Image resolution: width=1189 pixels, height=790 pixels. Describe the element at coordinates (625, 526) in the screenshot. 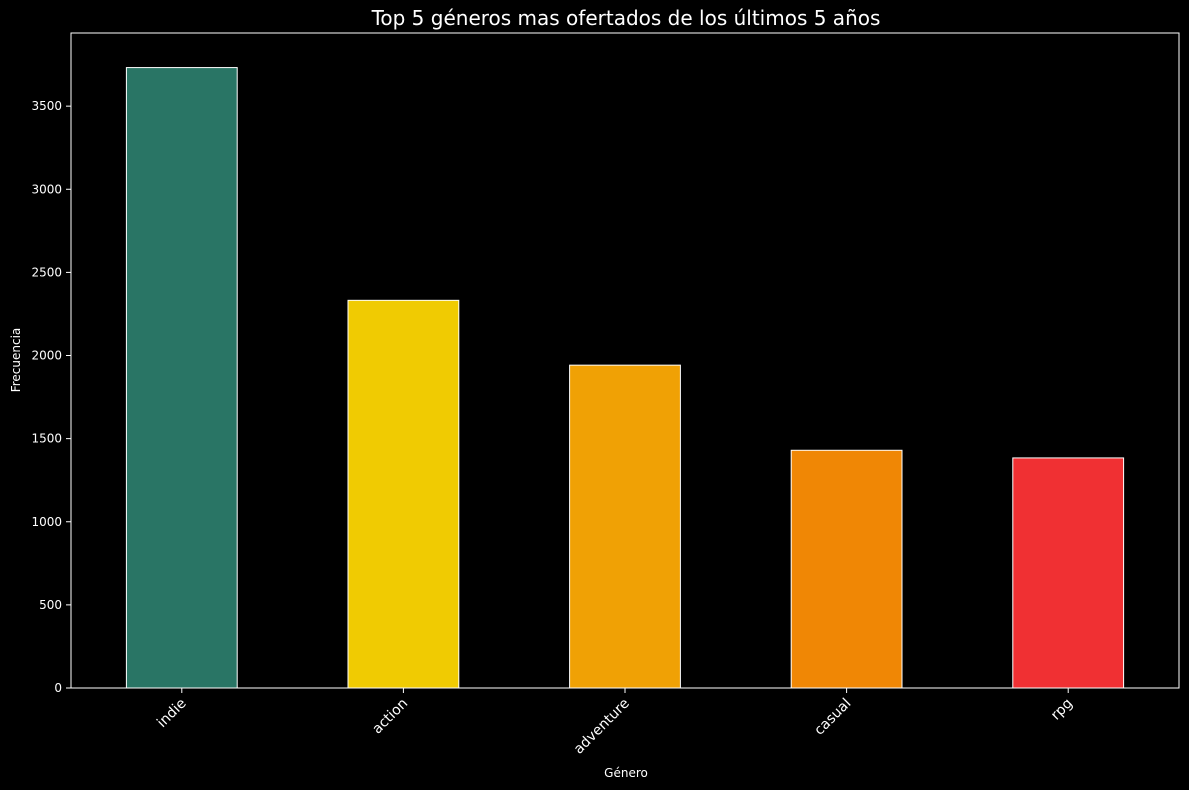

I see `bar-adventure` at that location.